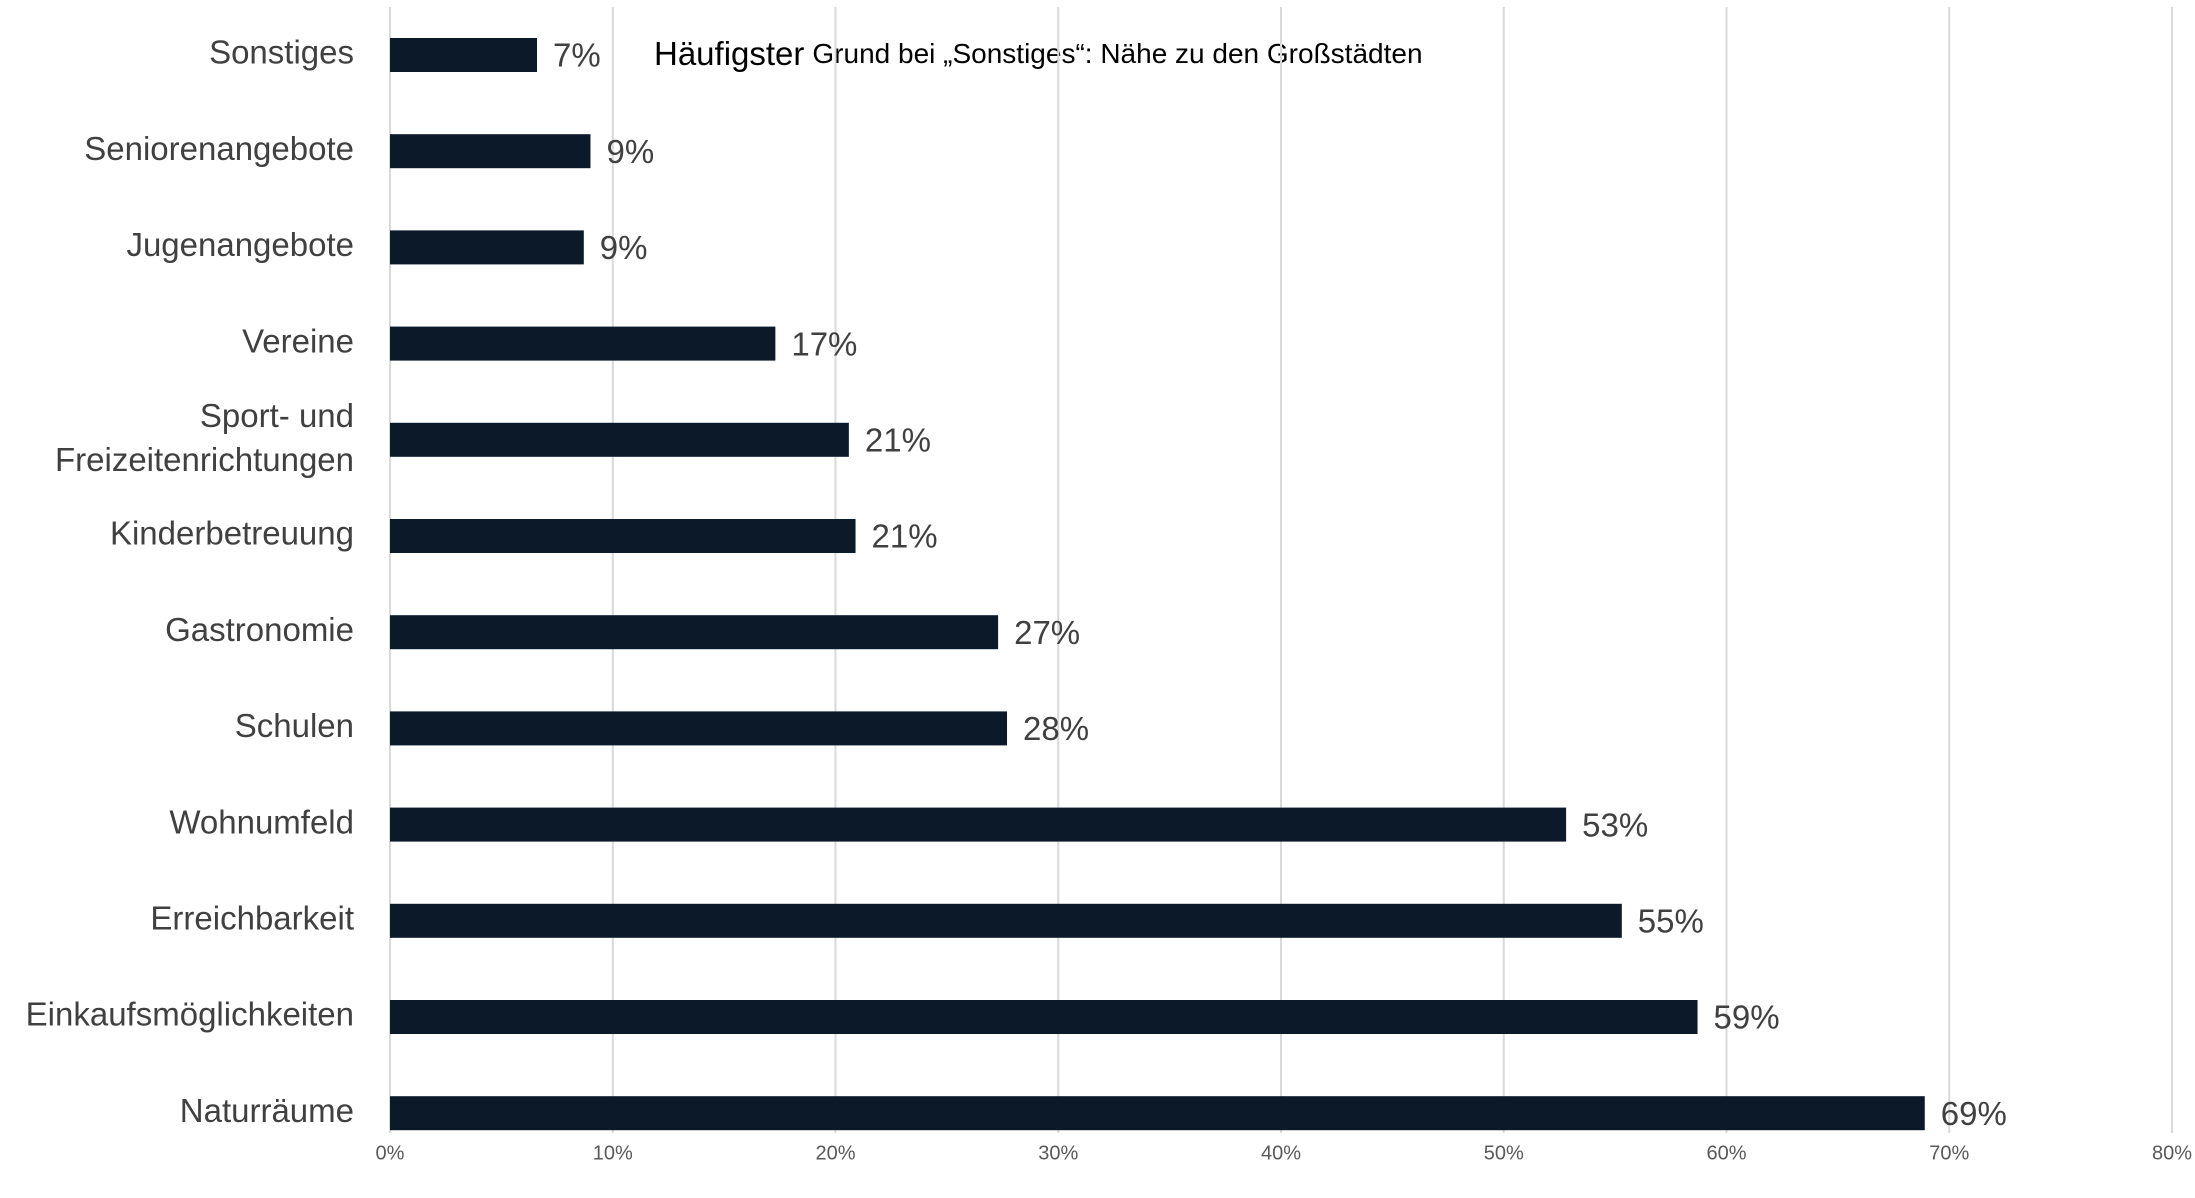  Describe the element at coordinates (2172, 1153) in the screenshot. I see `x-tick-label: 80%` at that location.